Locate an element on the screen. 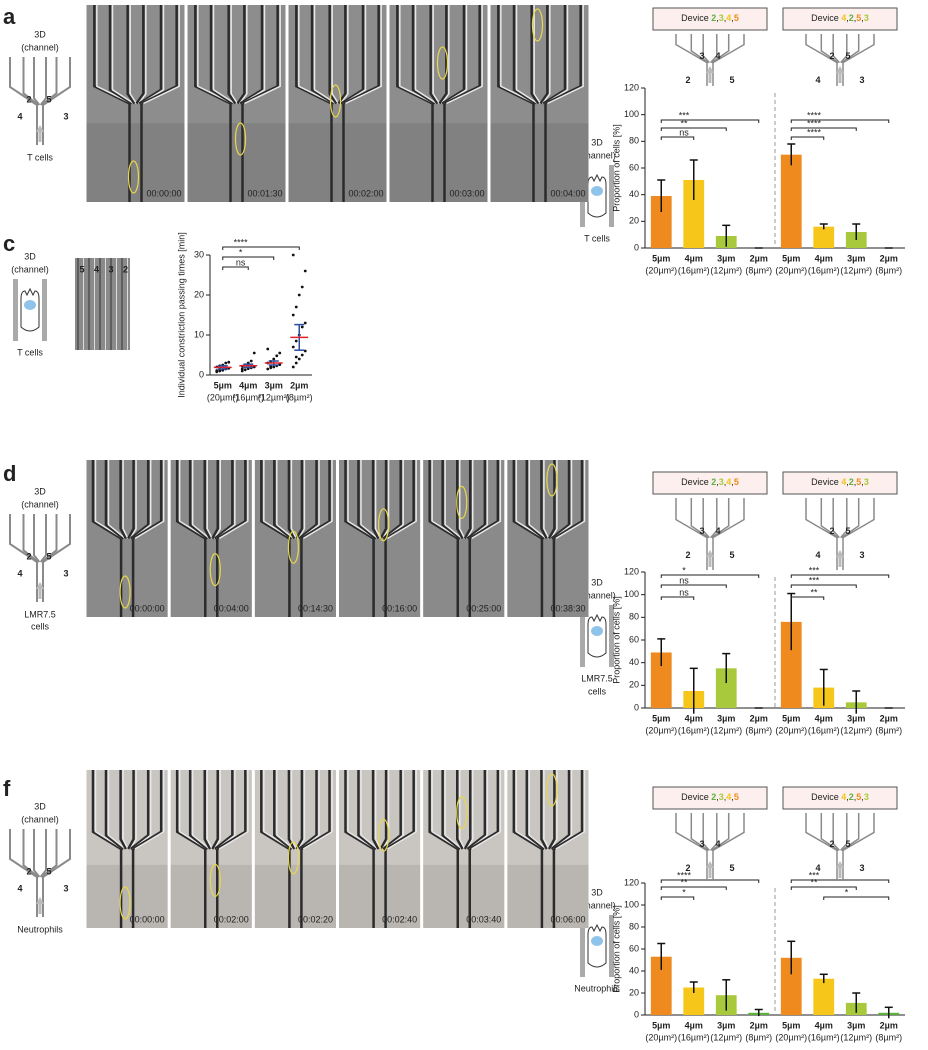  device-box is located at coordinates (710, 483).